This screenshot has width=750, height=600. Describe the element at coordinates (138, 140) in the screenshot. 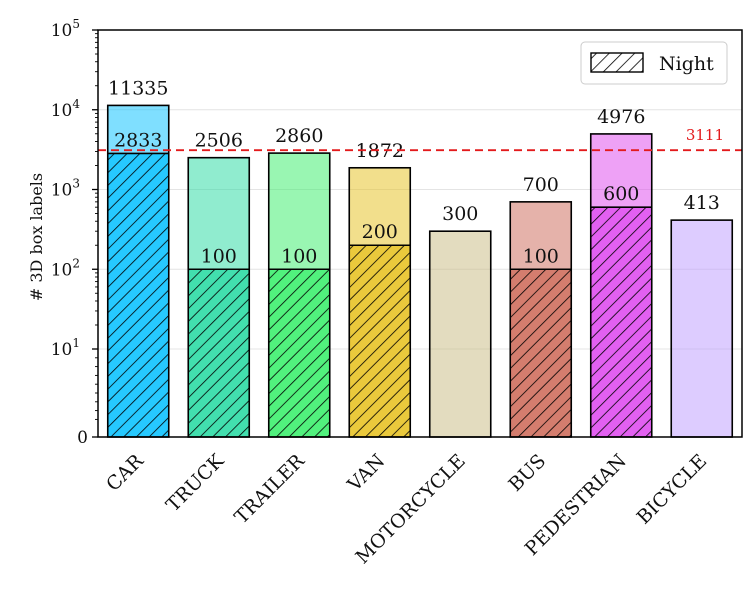

I see `night-value-label: 2833` at that location.